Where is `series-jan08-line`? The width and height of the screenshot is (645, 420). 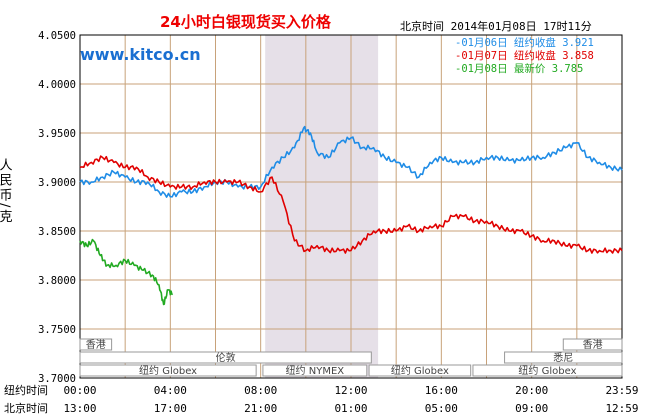
series-jan08-line is located at coordinates (126, 272).